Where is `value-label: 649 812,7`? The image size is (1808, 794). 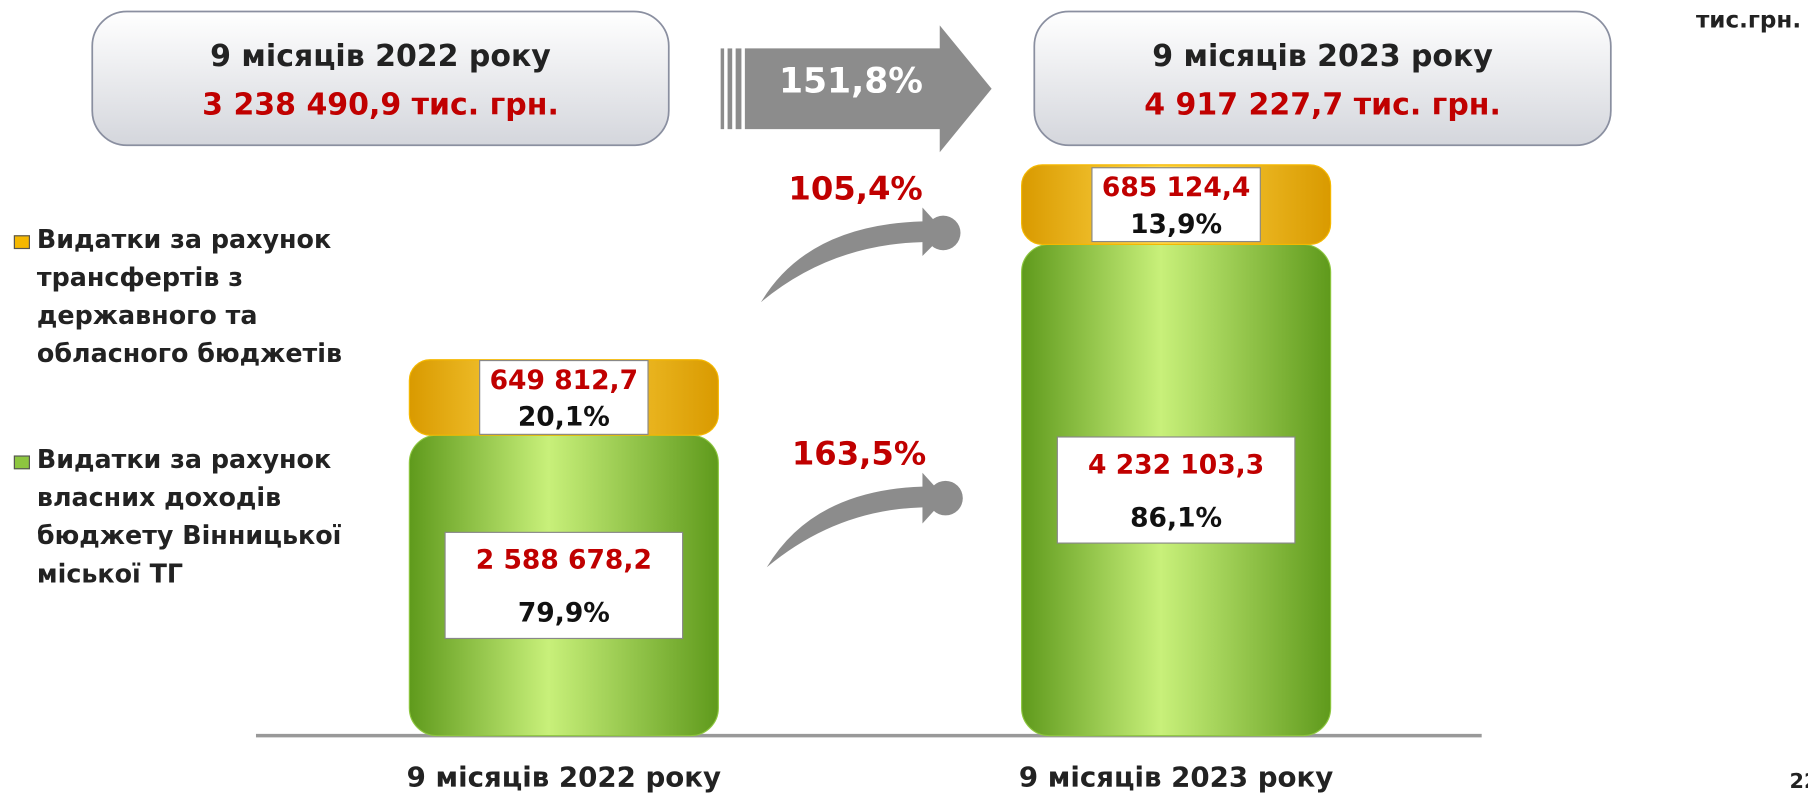 value-label: 649 812,7 is located at coordinates (564, 380).